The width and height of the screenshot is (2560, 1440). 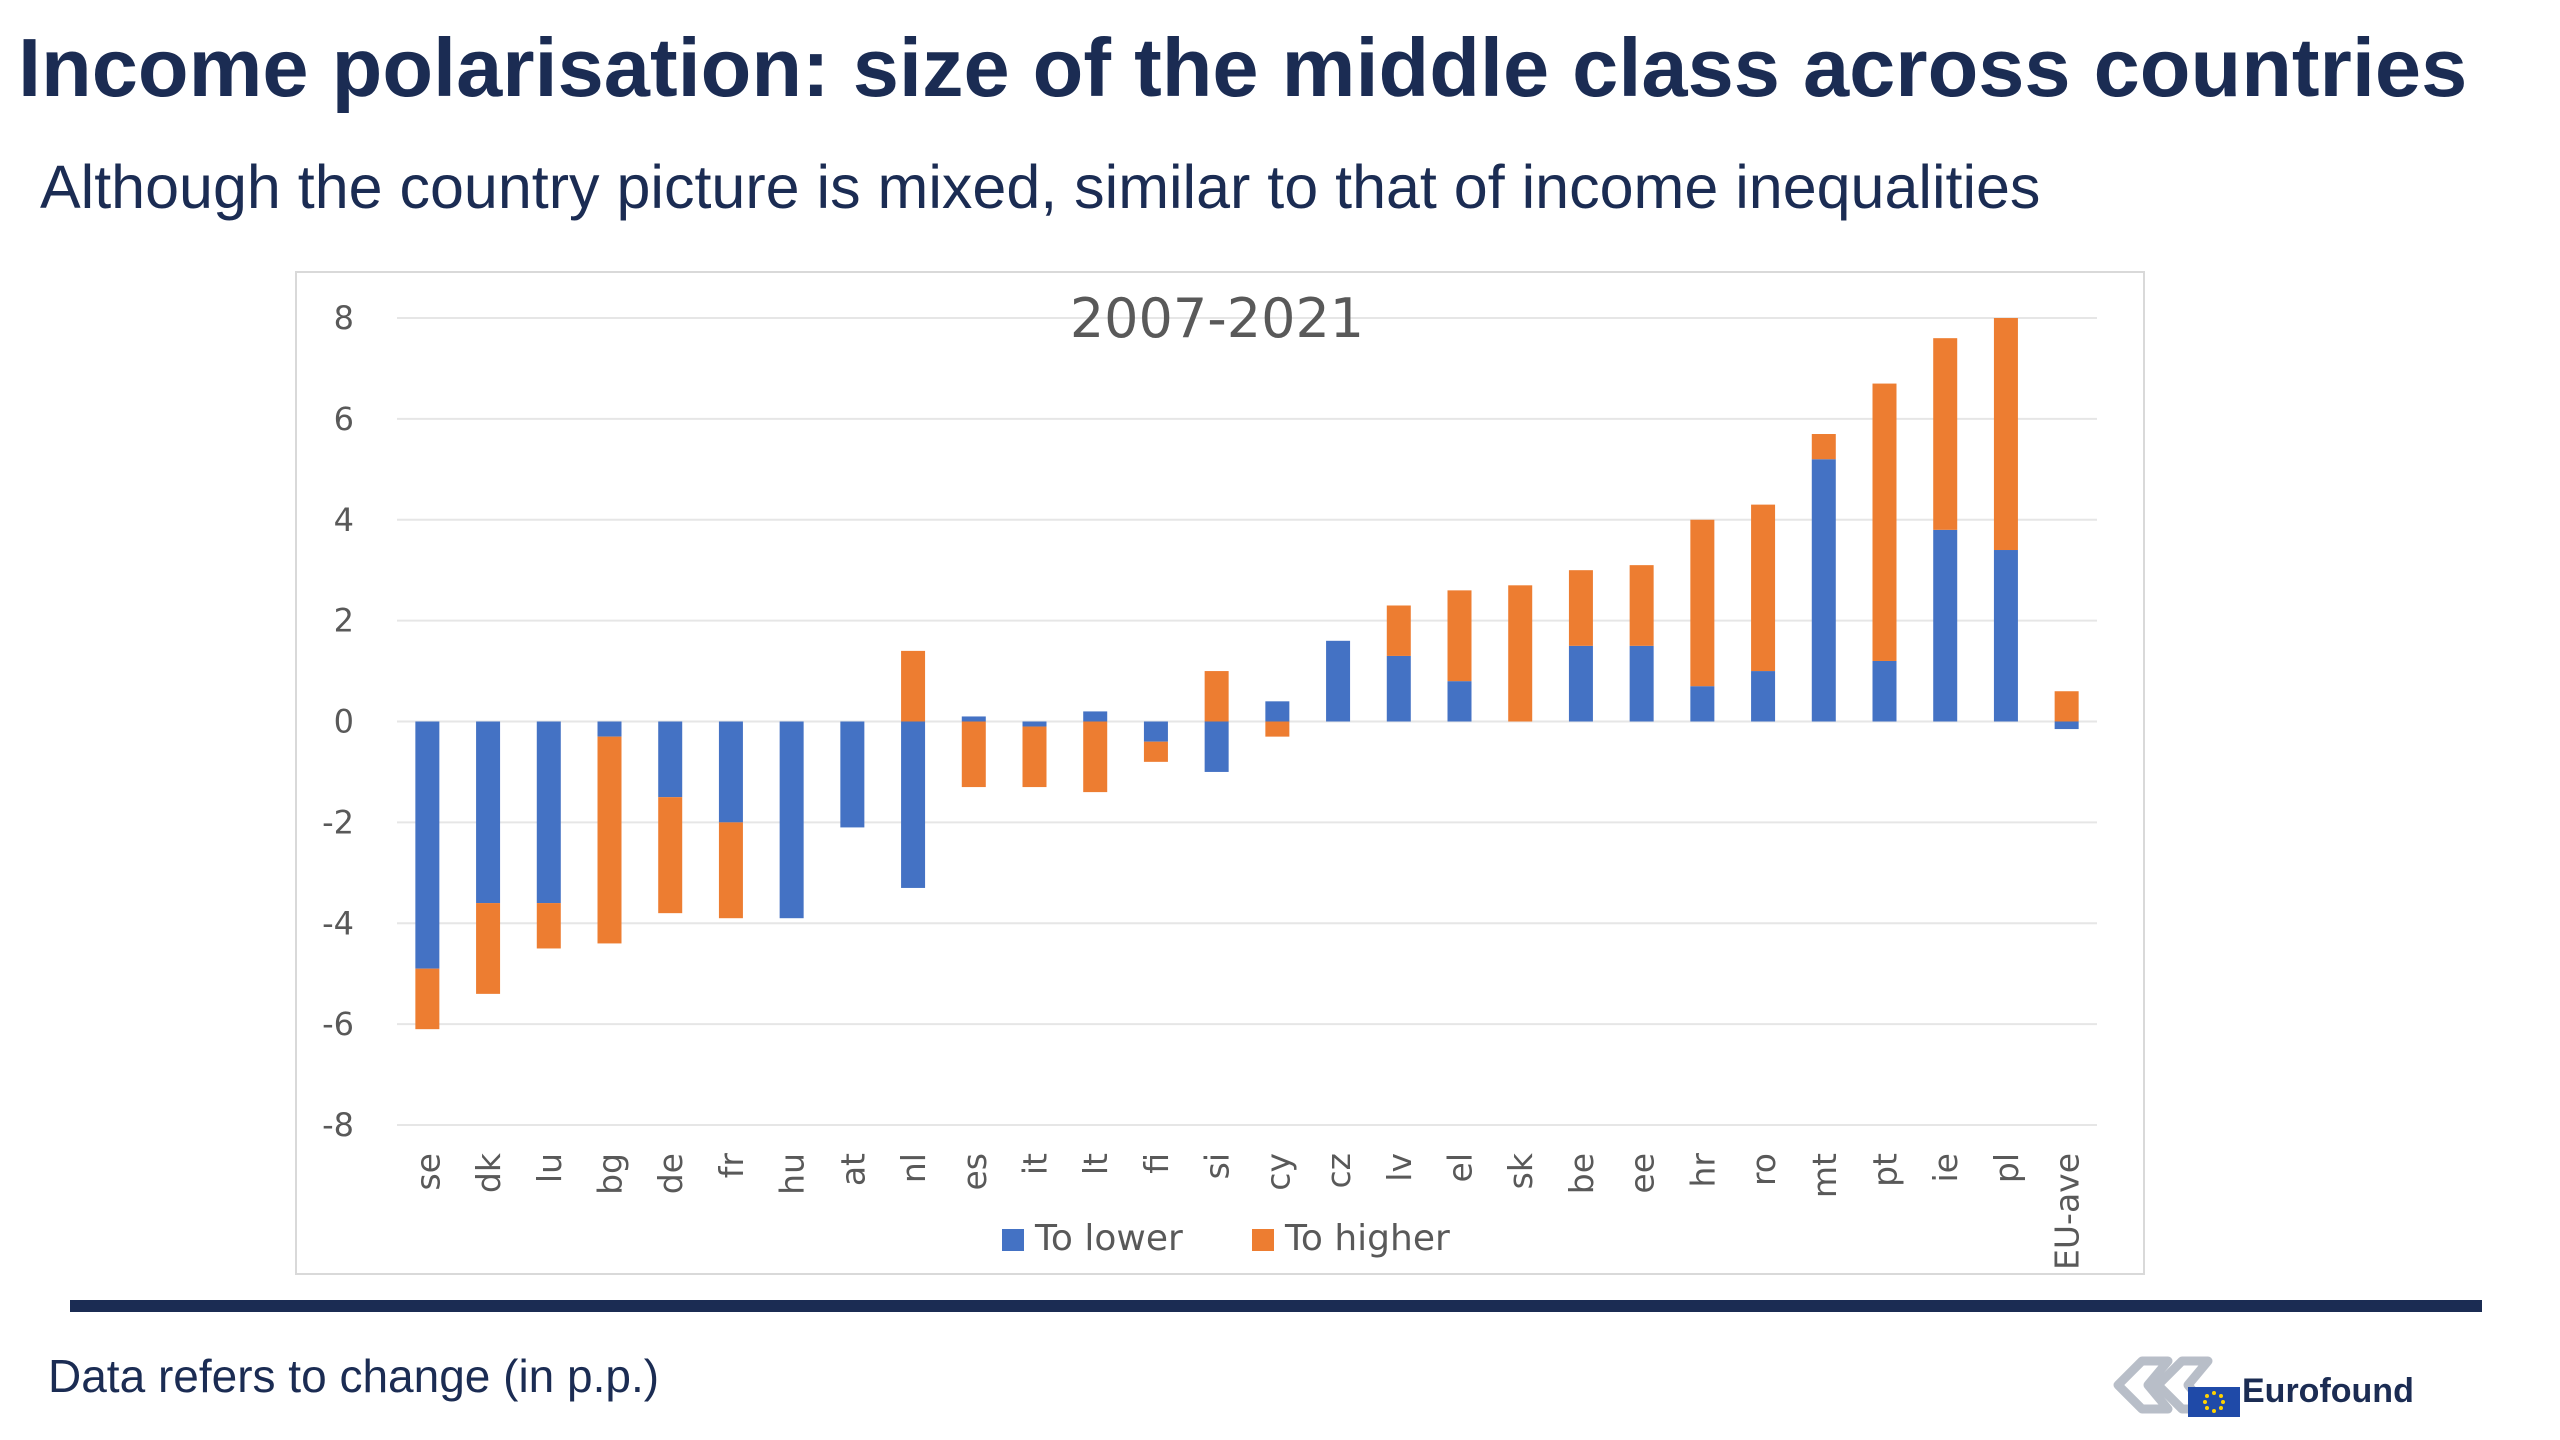 I want to click on bar-to-lower-mt, so click(x=1823, y=590).